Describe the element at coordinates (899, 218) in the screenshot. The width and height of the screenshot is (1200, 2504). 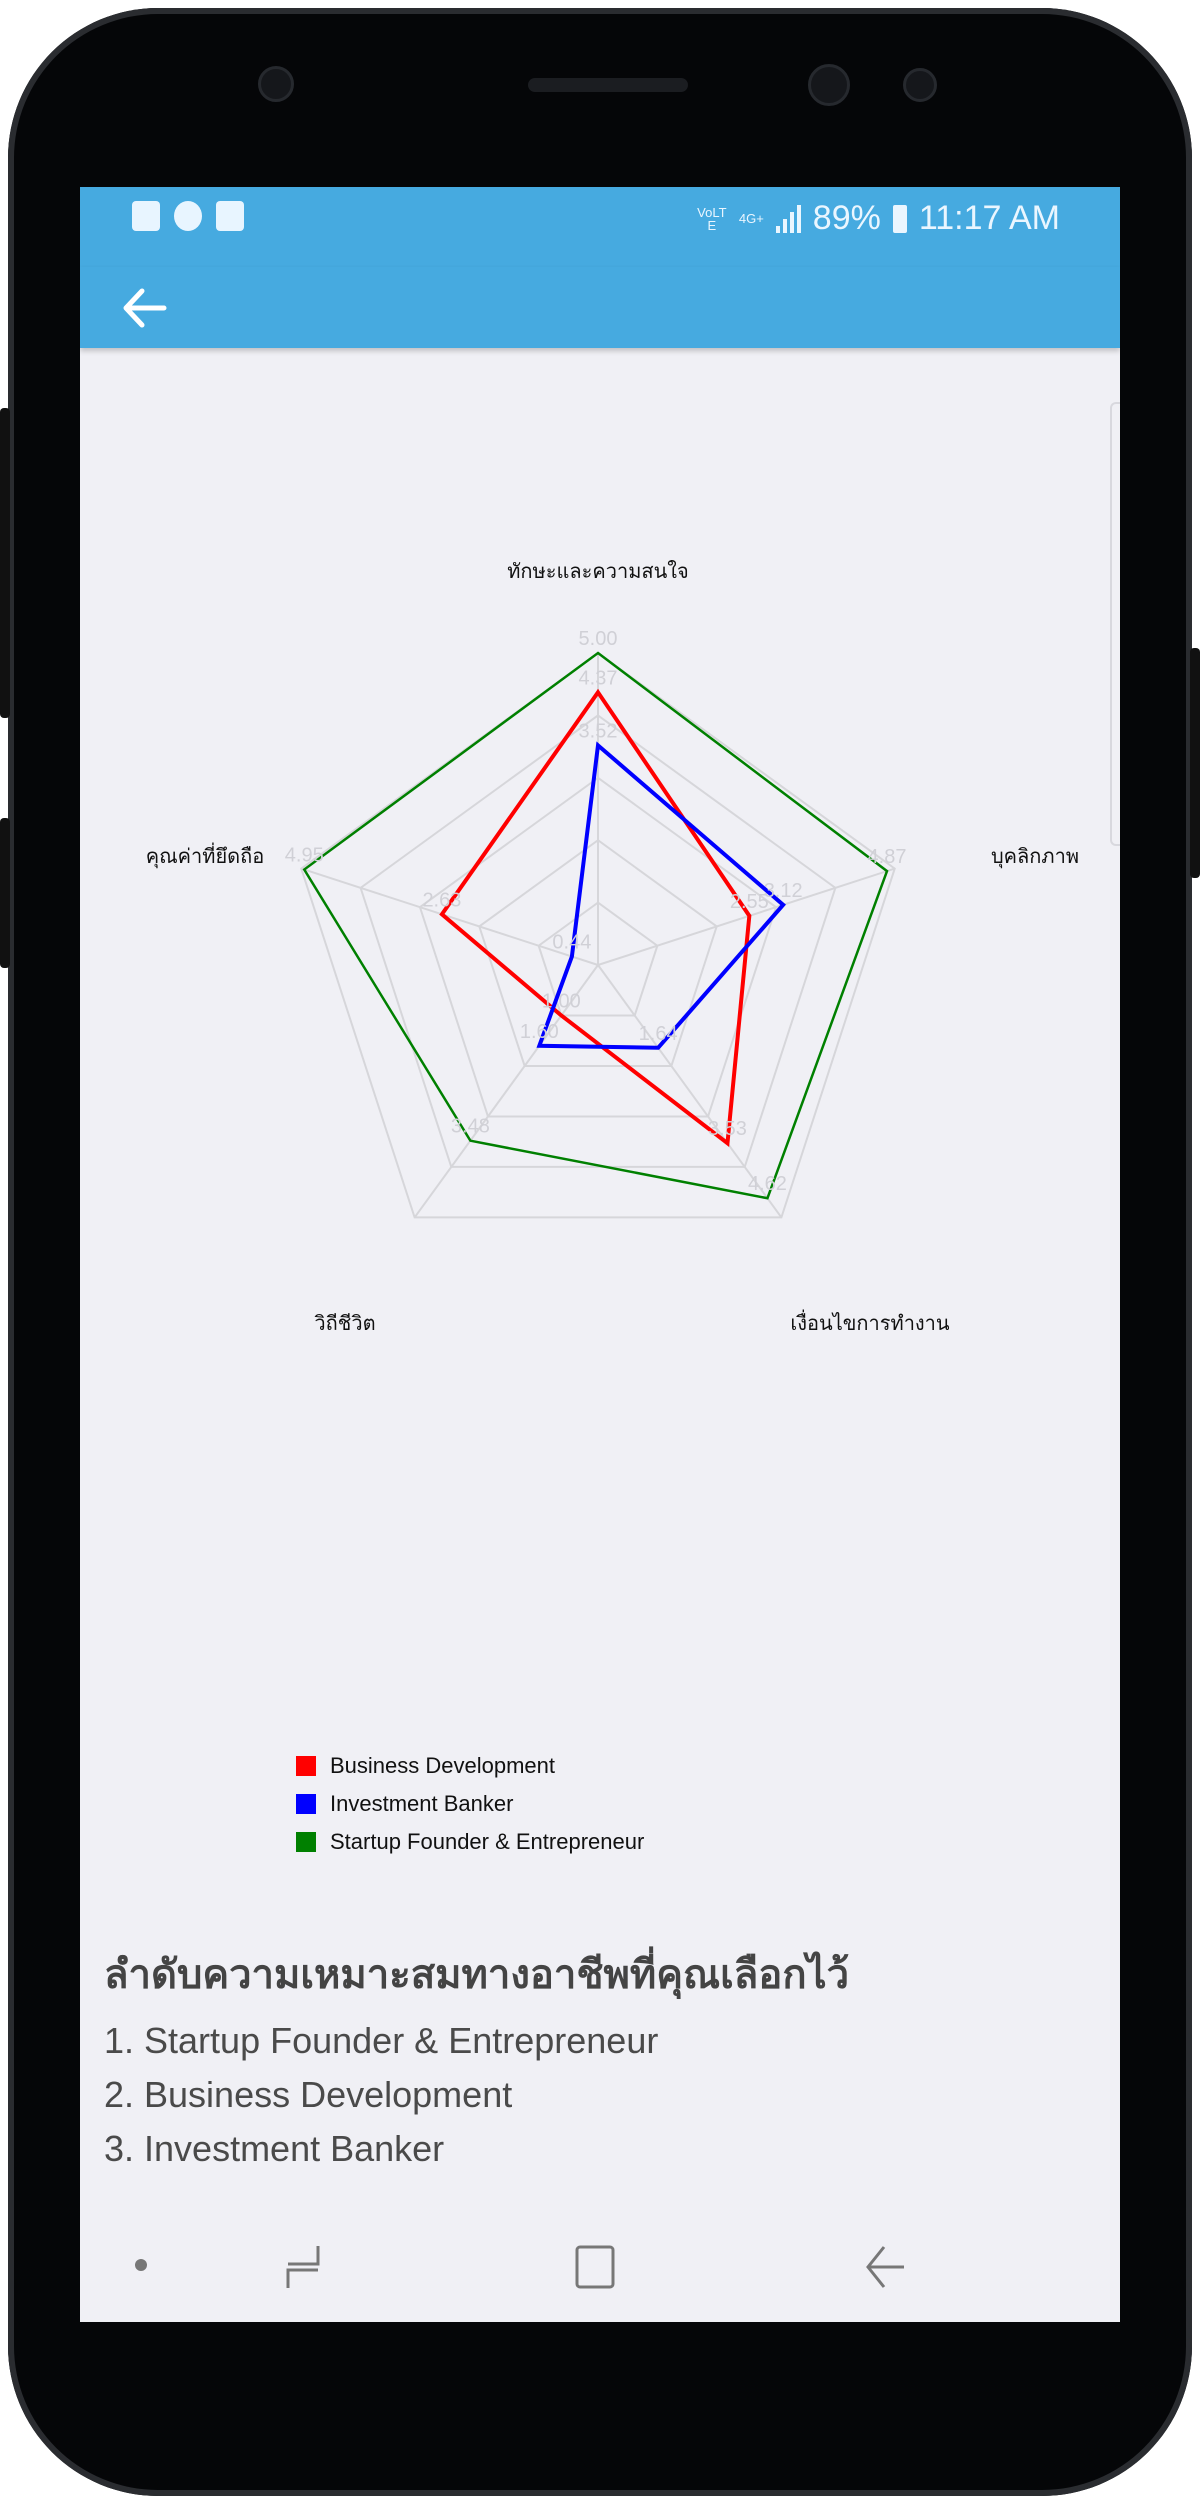
I see `battery-icon` at that location.